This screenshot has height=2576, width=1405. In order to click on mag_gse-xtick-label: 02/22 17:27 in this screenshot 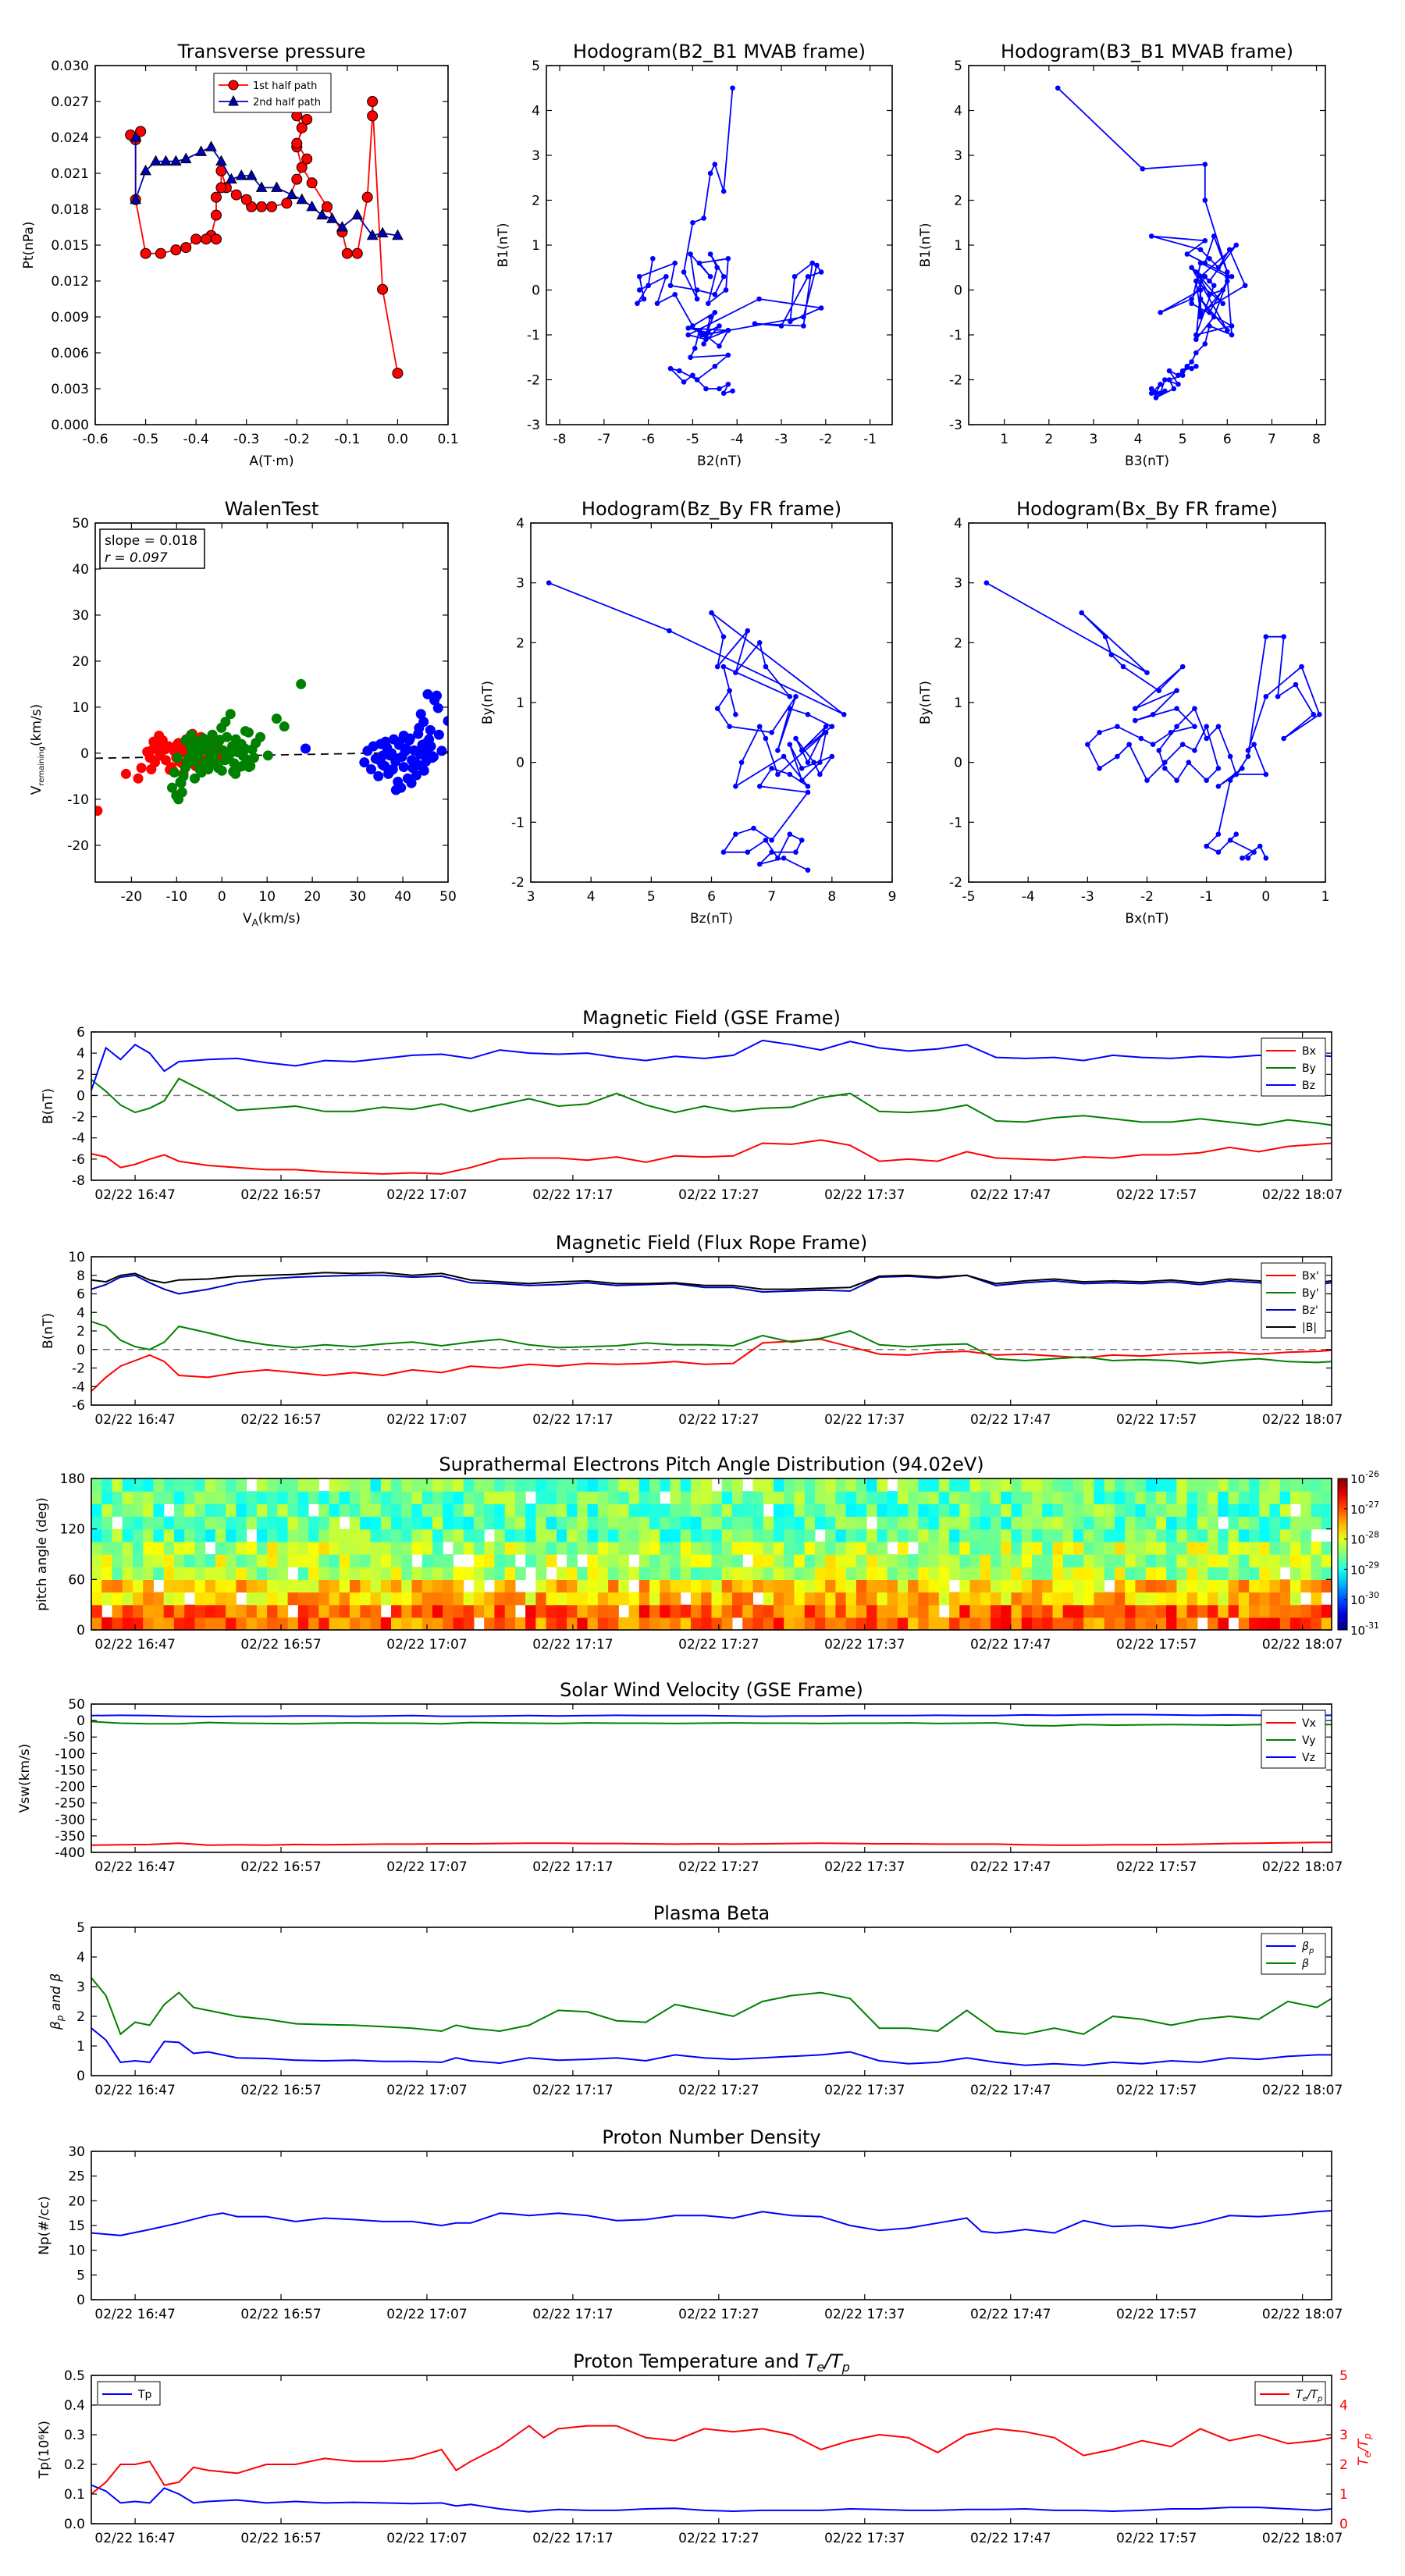, I will do `click(718, 1195)`.